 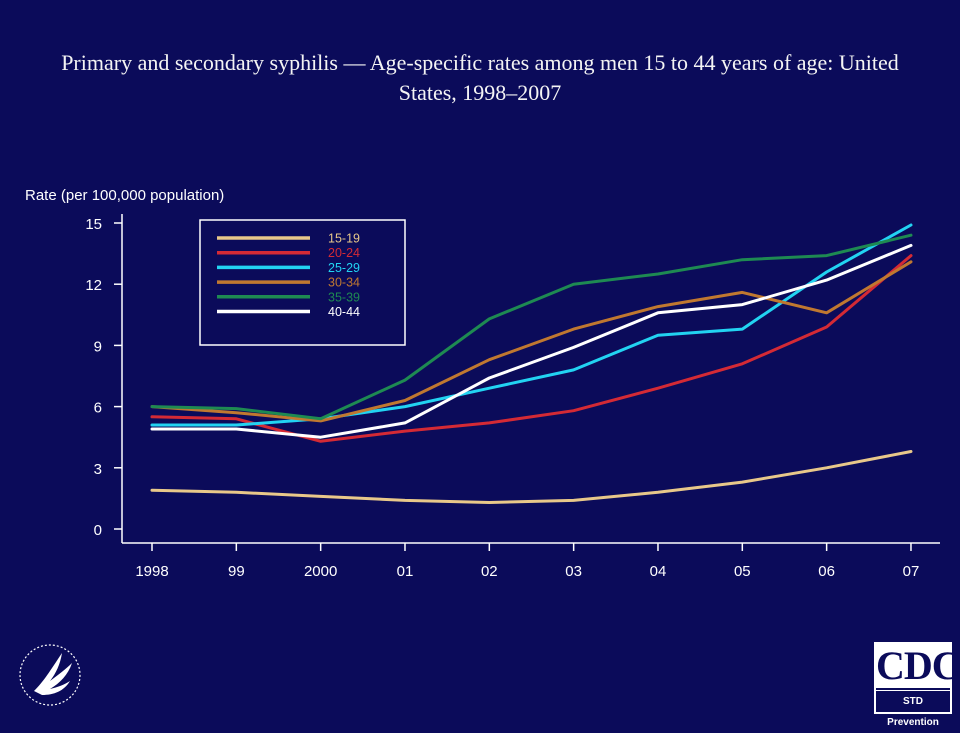 I want to click on y-tick-label: 15, so click(x=93, y=224).